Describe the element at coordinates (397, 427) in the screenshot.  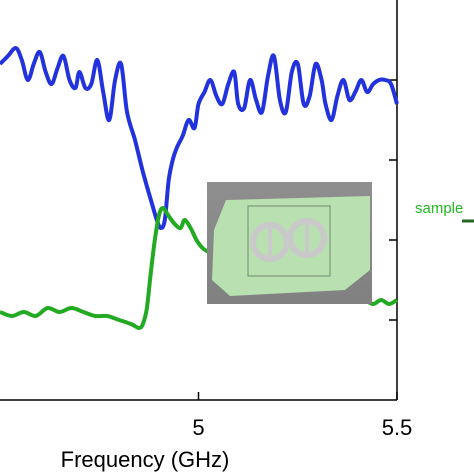
I see `x-tick-label-1: 5.5` at that location.